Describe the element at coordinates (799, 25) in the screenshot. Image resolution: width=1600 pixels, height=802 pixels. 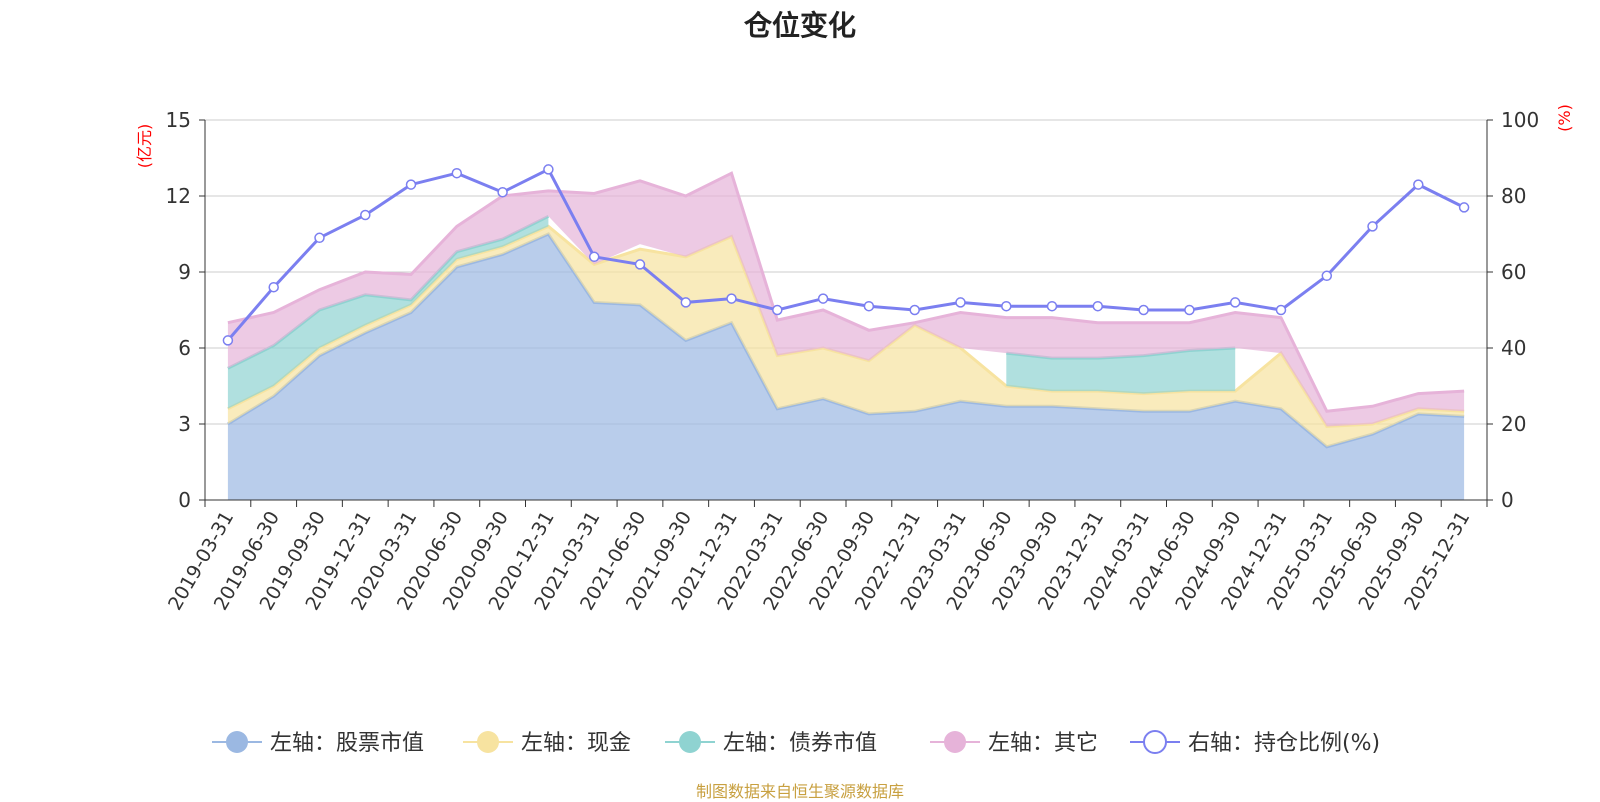
I see `chart-title: 仓位变化` at that location.